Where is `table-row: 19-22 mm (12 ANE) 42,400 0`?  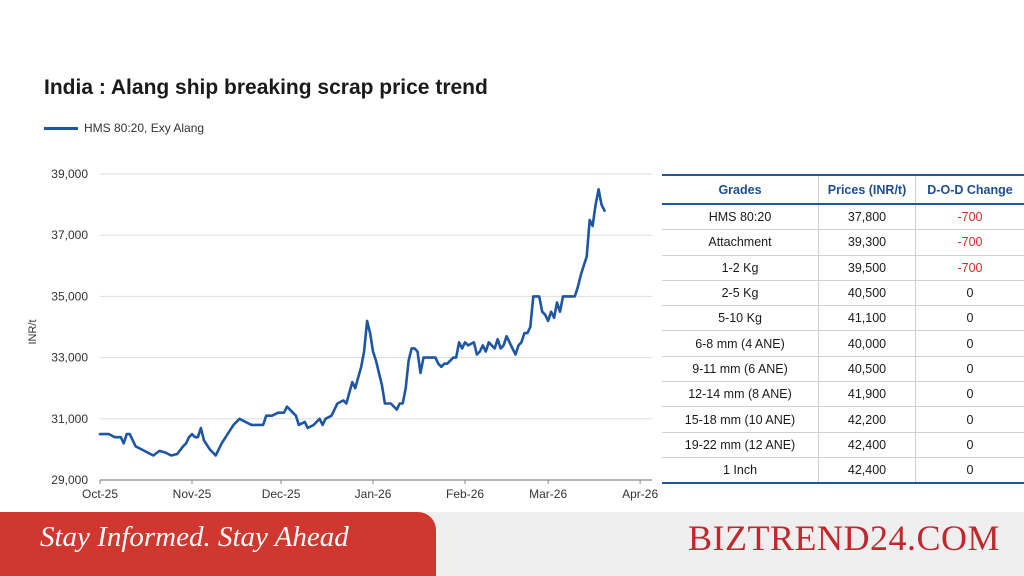
table-row: 19-22 mm (12 ANE) 42,400 0 is located at coordinates (843, 445).